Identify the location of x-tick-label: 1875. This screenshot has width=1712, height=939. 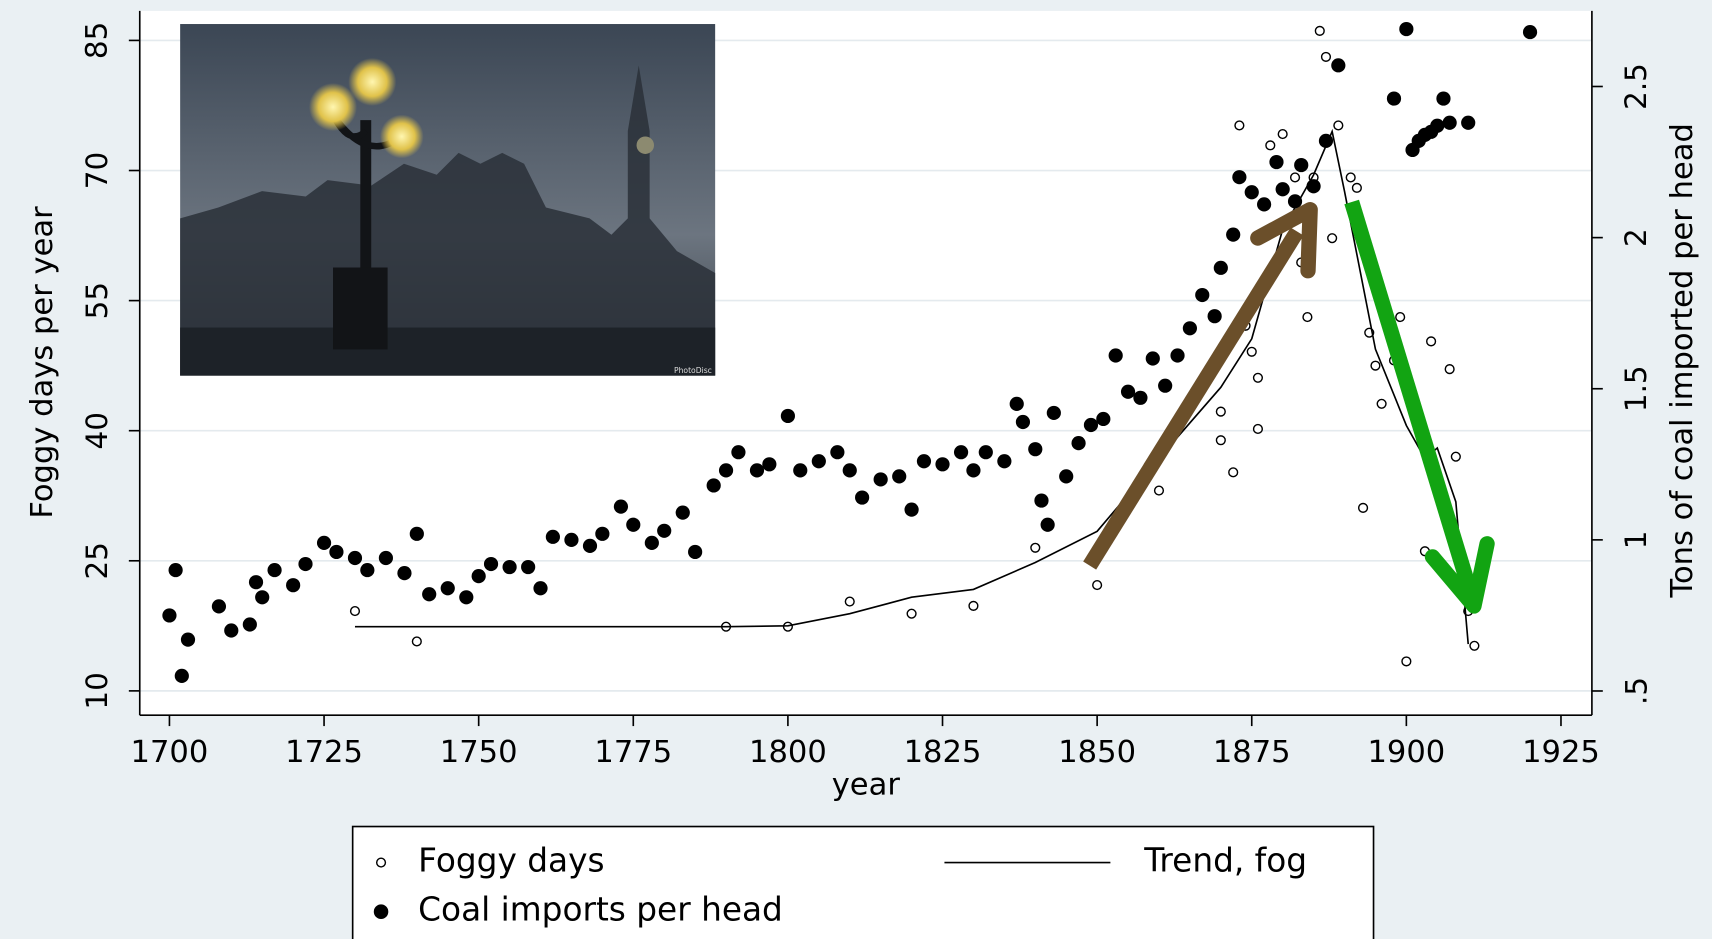
(1252, 752).